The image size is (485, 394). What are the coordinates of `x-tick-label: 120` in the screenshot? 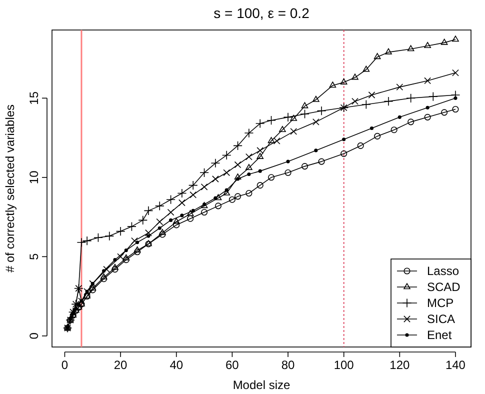 It's located at (400, 365).